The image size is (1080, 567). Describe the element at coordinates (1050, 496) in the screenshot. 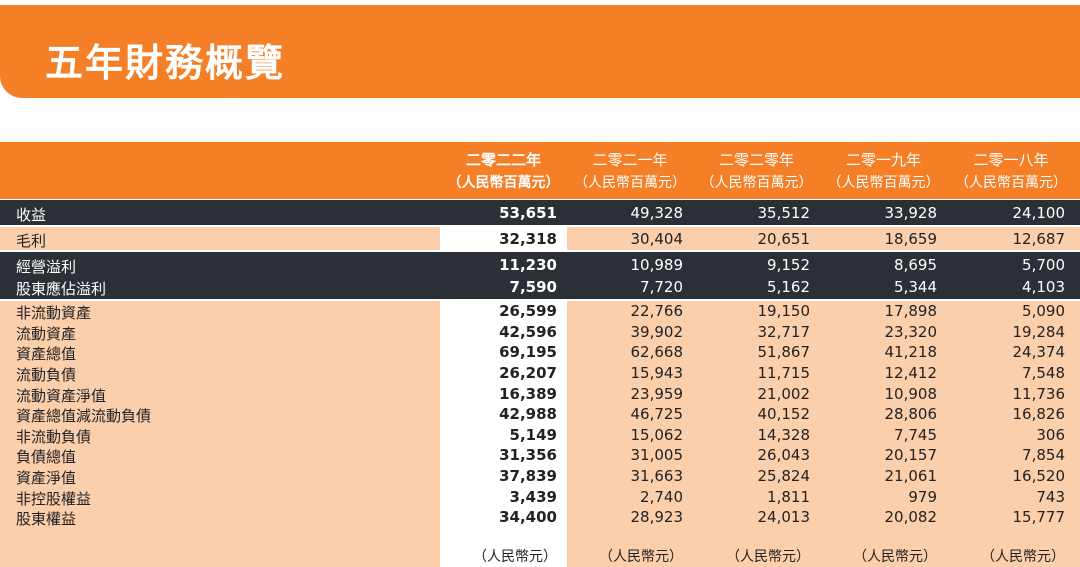

I see `cell-value: 743` at that location.